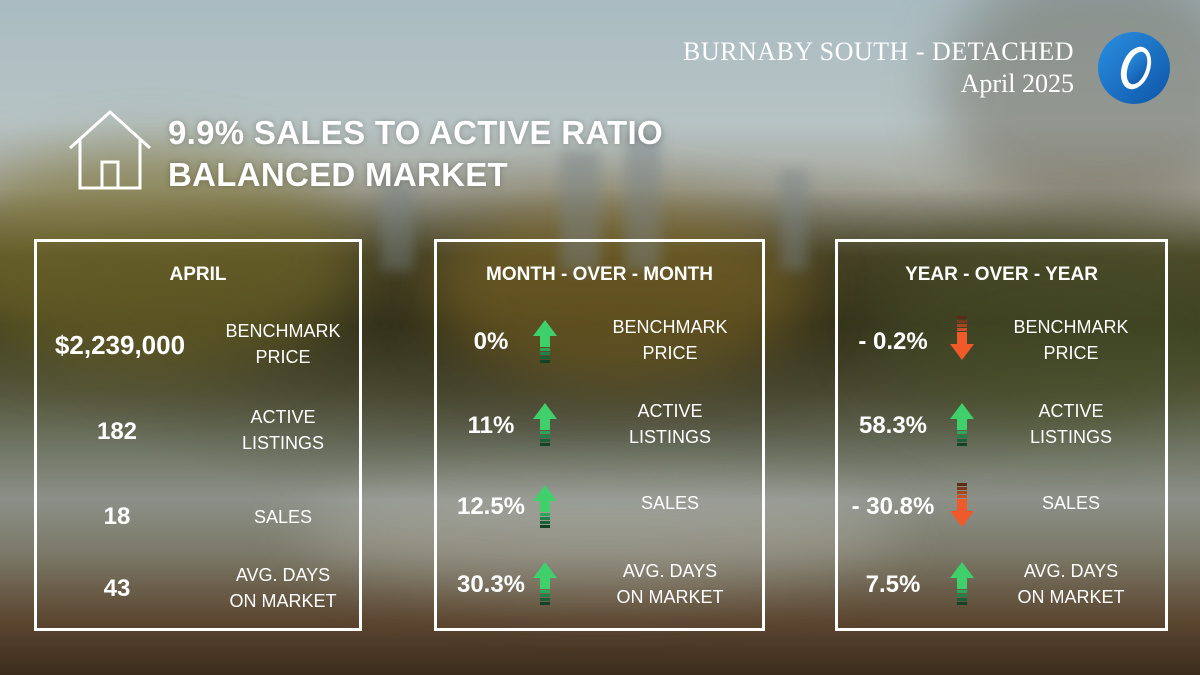 Image resolution: width=1200 pixels, height=675 pixels. What do you see at coordinates (120, 345) in the screenshot?
I see `benchmark-price-value: $2,239,000` at bounding box center [120, 345].